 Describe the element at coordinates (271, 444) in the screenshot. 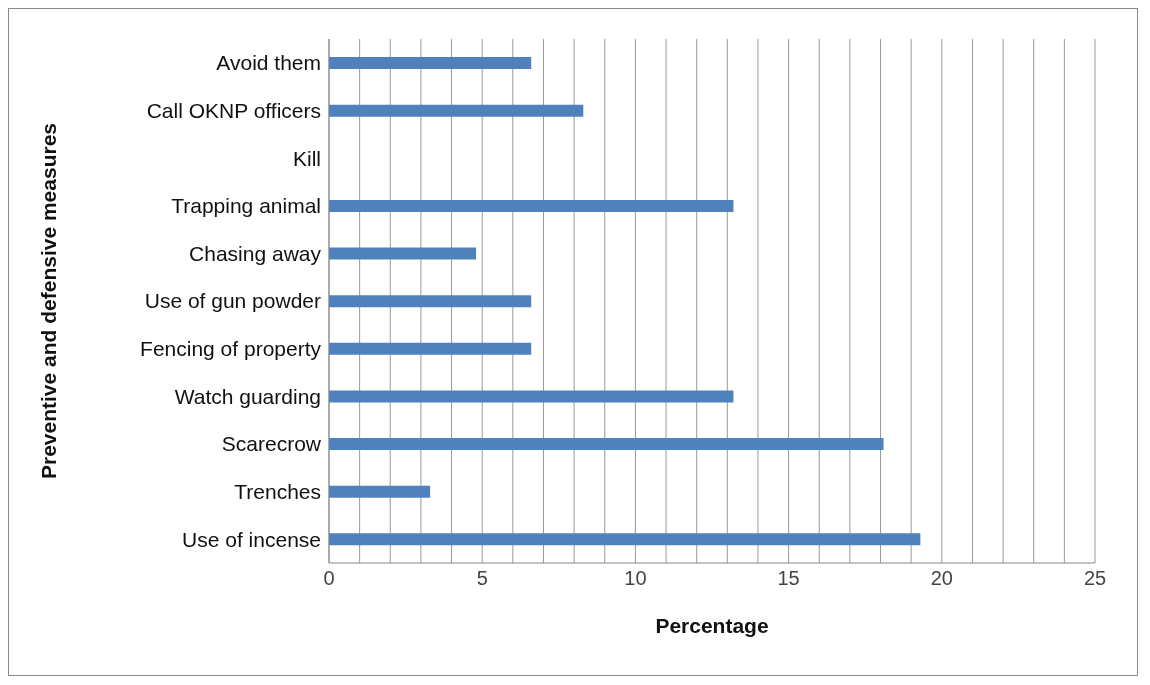

I see `y-tick-label: Scarecrow` at that location.